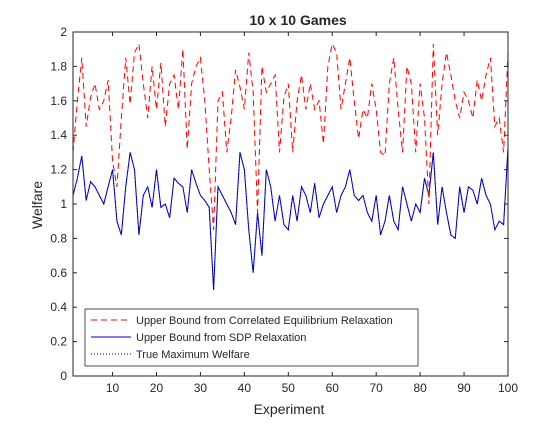  I want to click on legend-label-2: Upper Bound from SDP Relaxation, so click(221, 338).